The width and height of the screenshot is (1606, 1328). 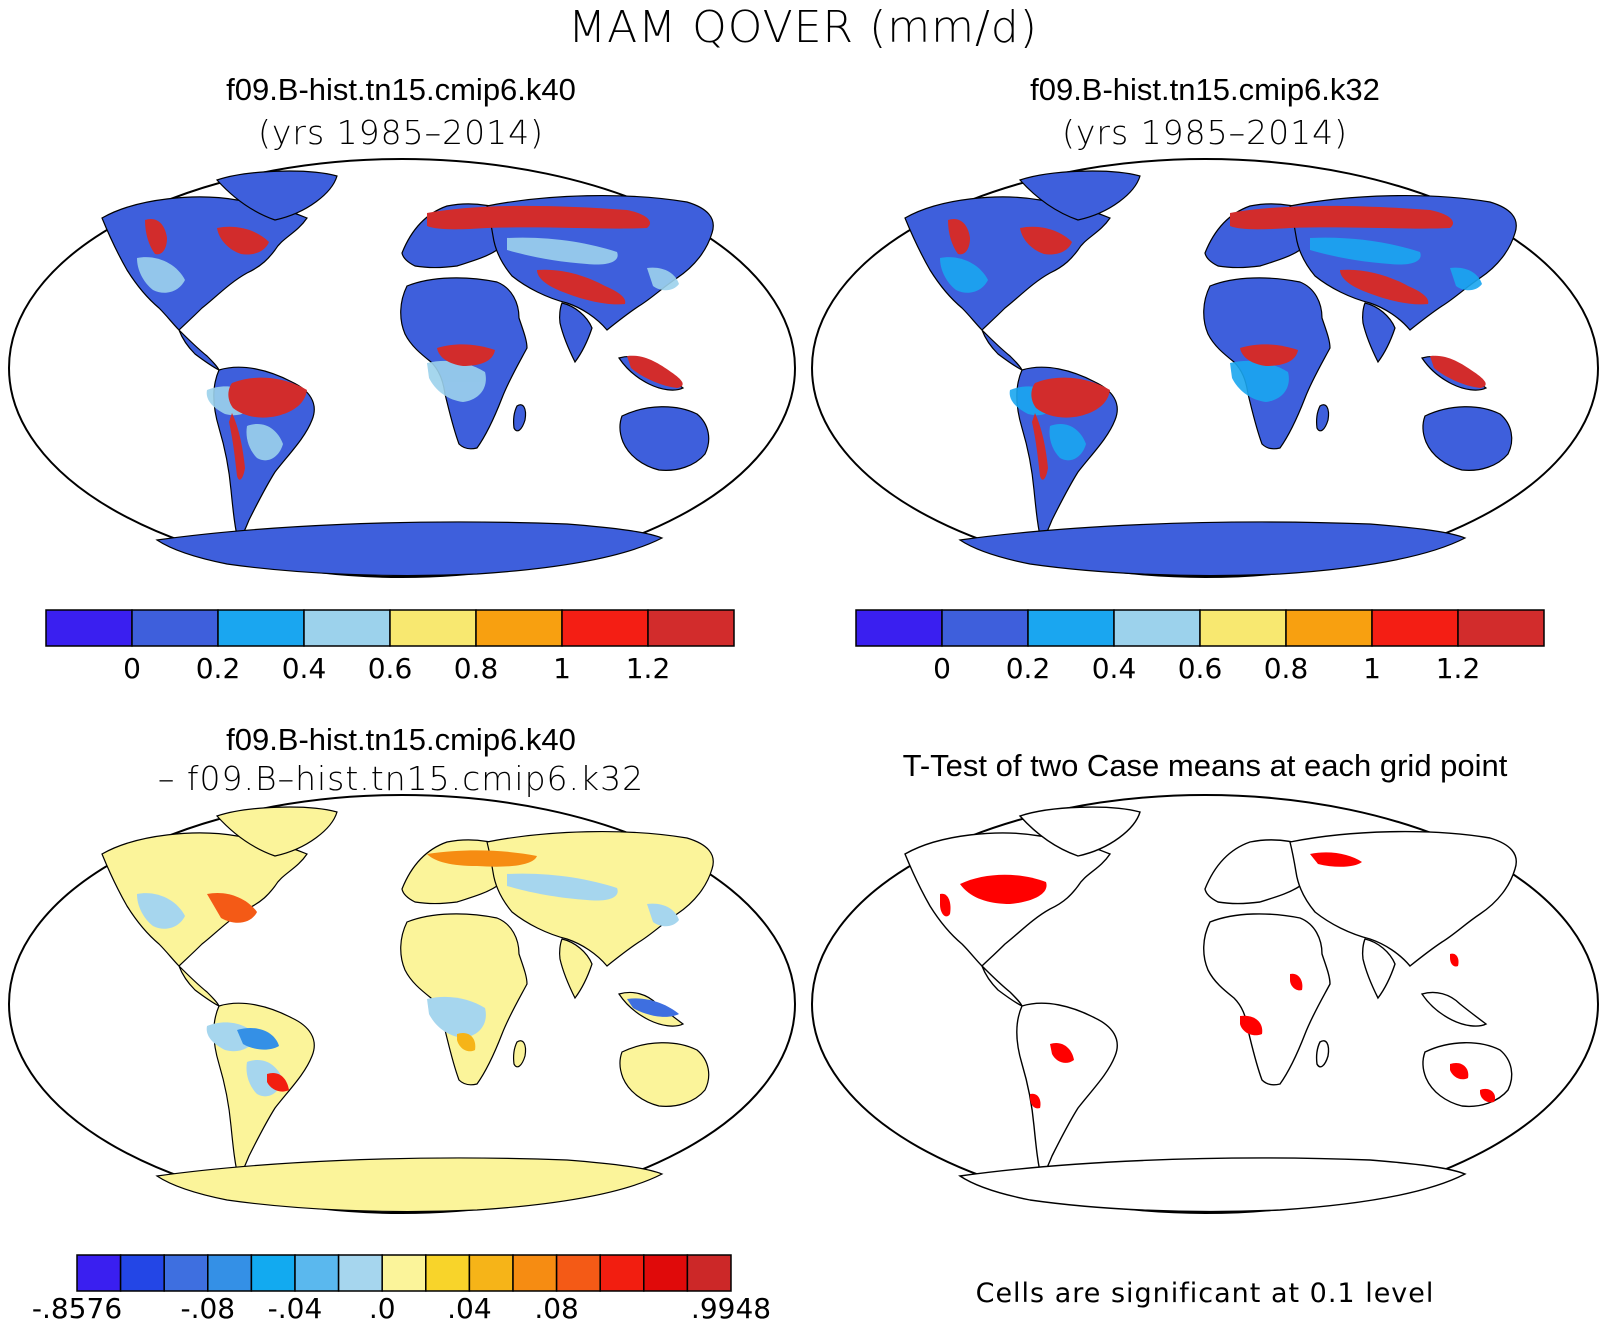 What do you see at coordinates (401, 778) in the screenshot?
I see `panel3-subtitle: – f09.B–hist.tn15.cmip6.k32` at bounding box center [401, 778].